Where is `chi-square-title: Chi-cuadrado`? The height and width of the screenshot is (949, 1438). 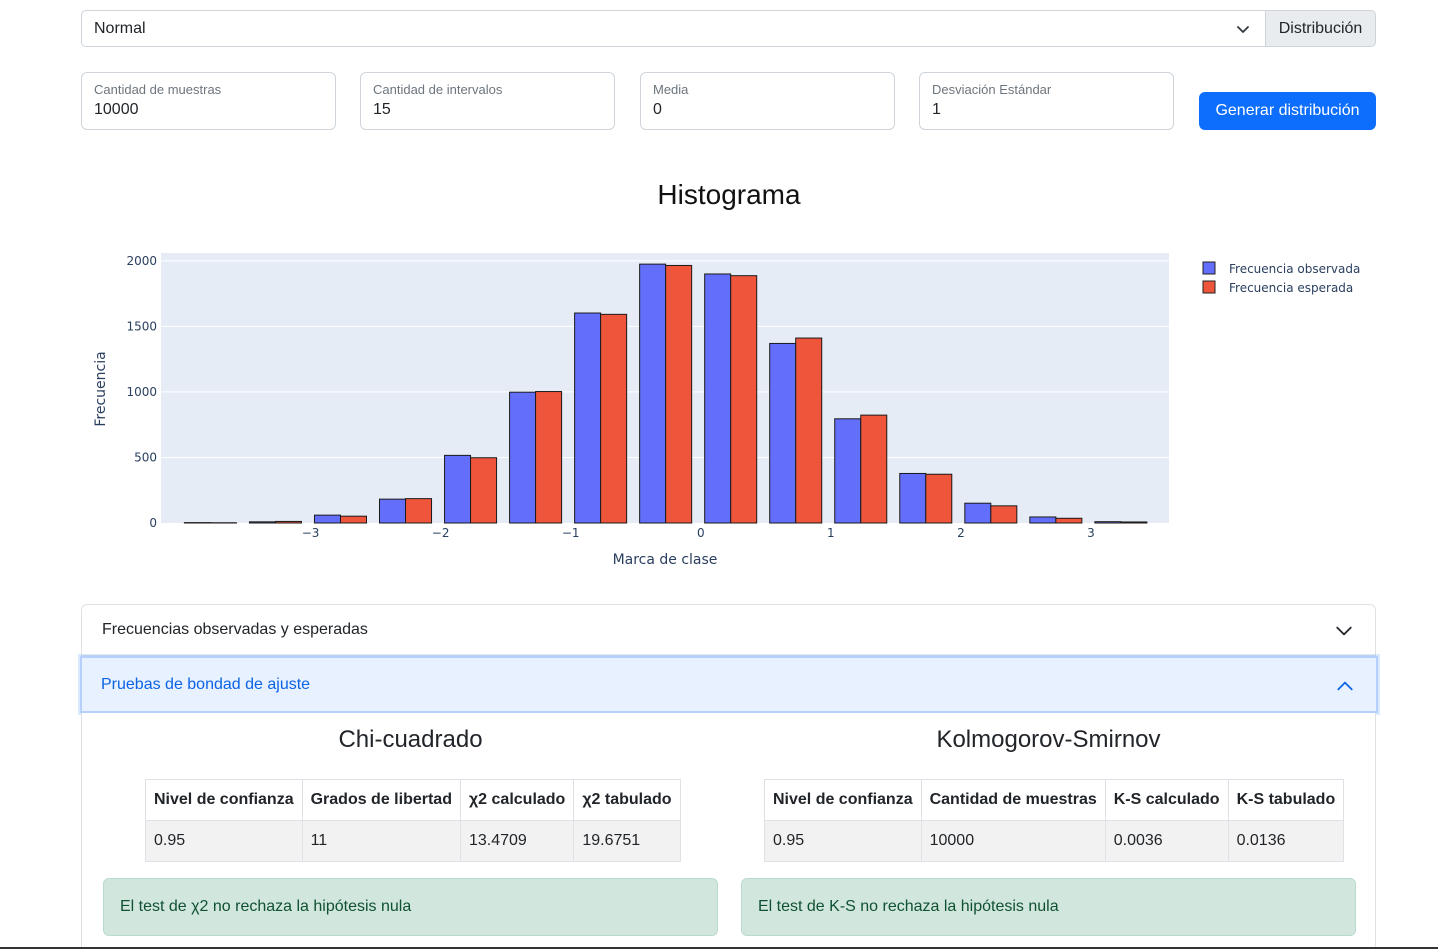
chi-square-title: Chi-cuadrado is located at coordinates (410, 739).